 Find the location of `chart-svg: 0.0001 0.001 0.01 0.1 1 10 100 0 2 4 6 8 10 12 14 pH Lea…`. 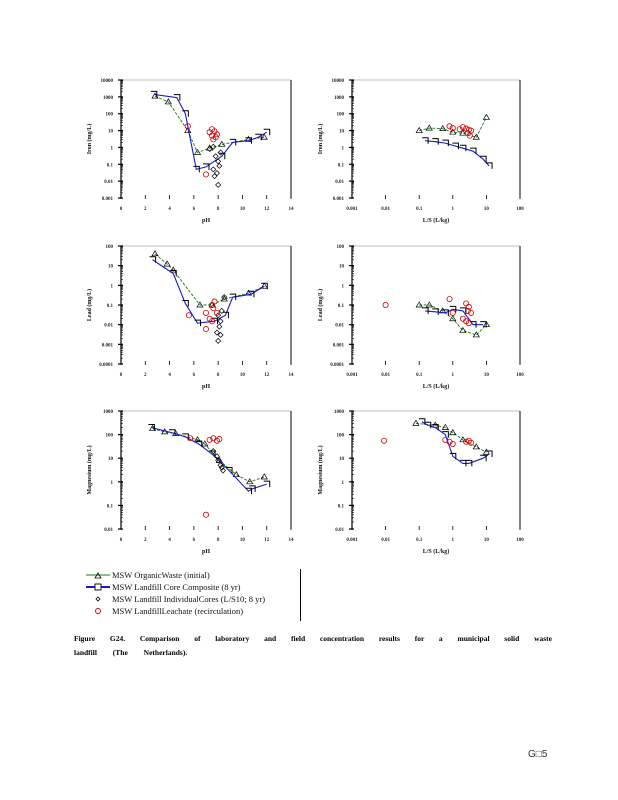

chart-svg: 0.0001 0.001 0.01 0.1 1 10 100 0 2 4 6 8 10 12 14 pH Lea… is located at coordinates (190, 317).